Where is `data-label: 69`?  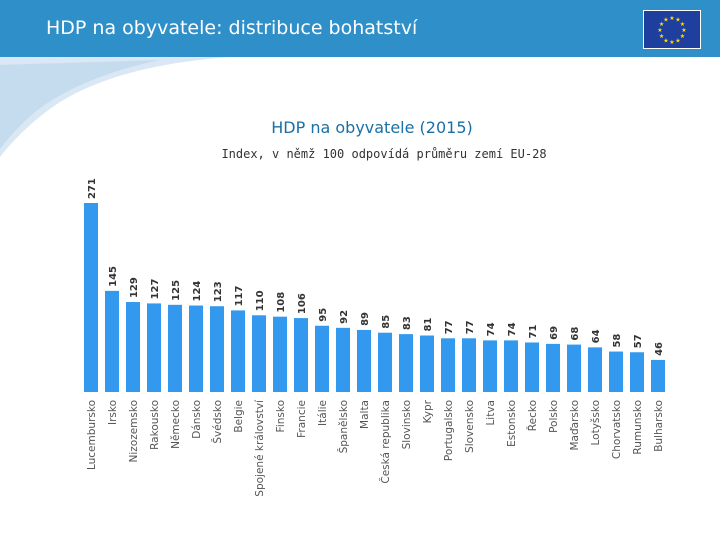
data-label: 69 is located at coordinates (554, 333).